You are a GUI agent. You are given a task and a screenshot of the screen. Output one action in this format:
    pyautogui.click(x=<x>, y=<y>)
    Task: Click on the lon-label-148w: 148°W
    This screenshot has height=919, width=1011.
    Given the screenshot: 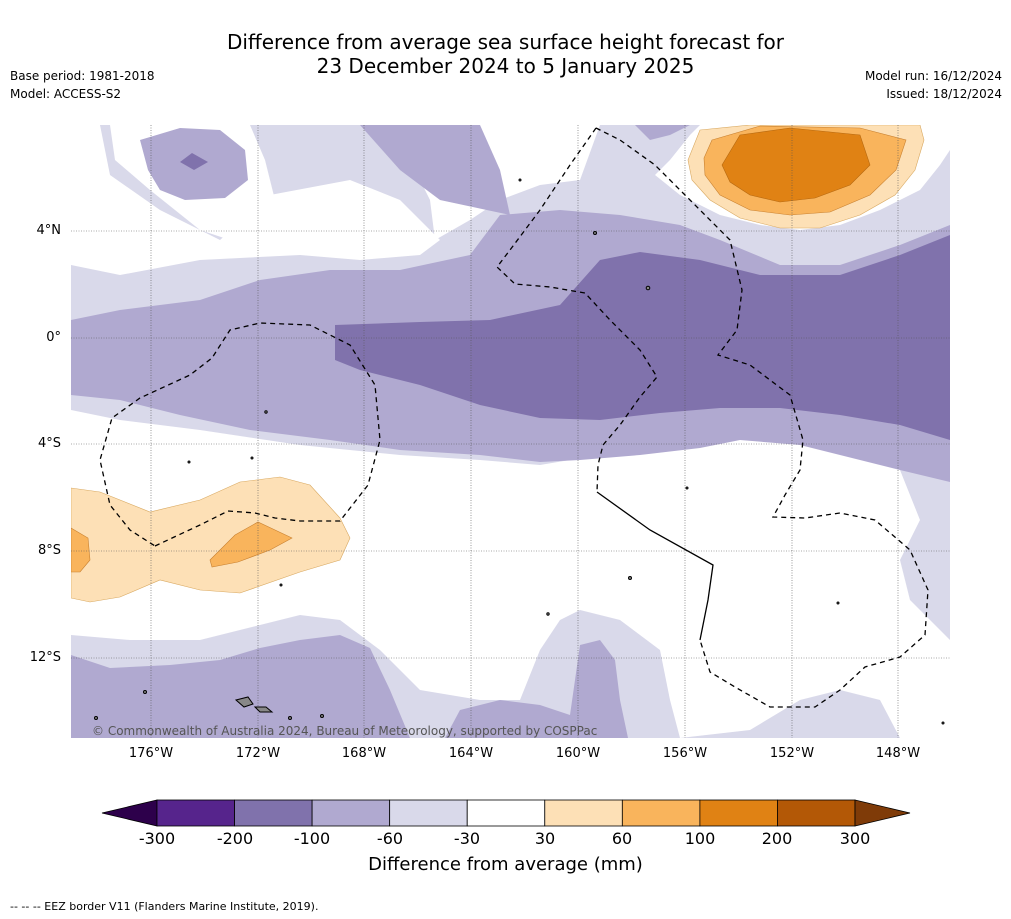 What is the action you would take?
    pyautogui.click(x=898, y=753)
    